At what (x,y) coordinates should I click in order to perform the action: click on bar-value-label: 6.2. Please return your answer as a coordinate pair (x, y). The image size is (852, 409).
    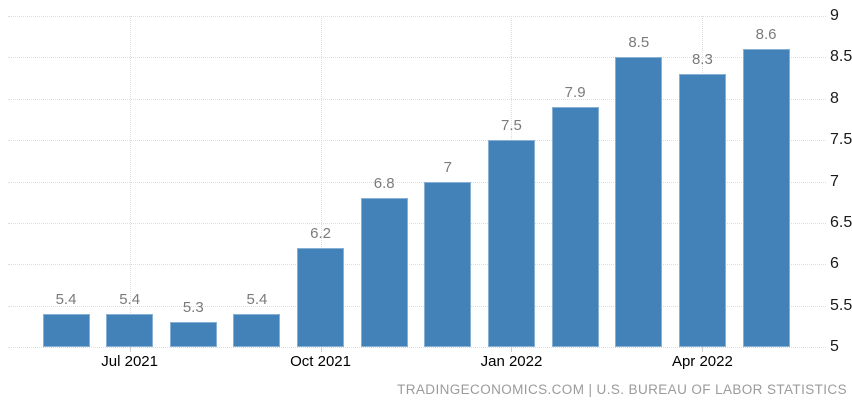
    Looking at the image, I should click on (320, 233).